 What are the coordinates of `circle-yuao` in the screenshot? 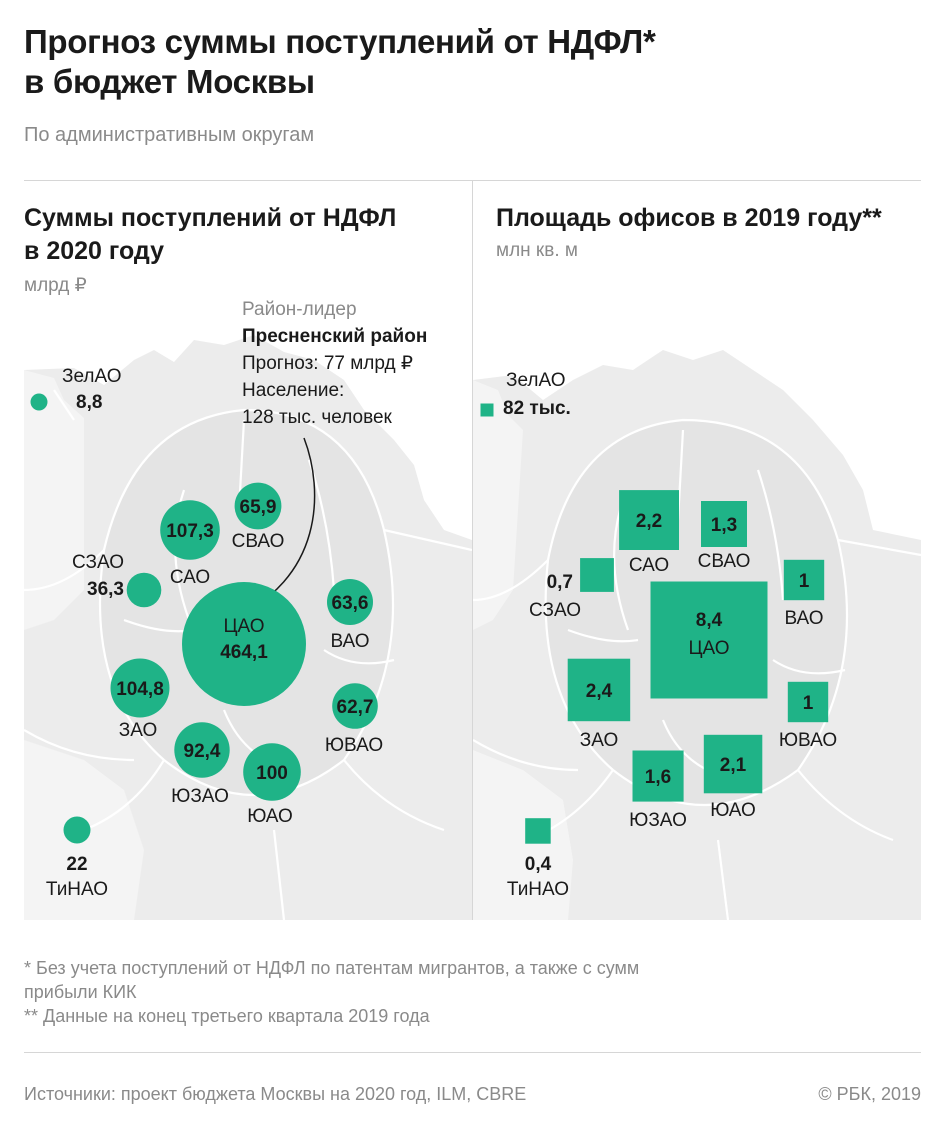 It's located at (272, 772).